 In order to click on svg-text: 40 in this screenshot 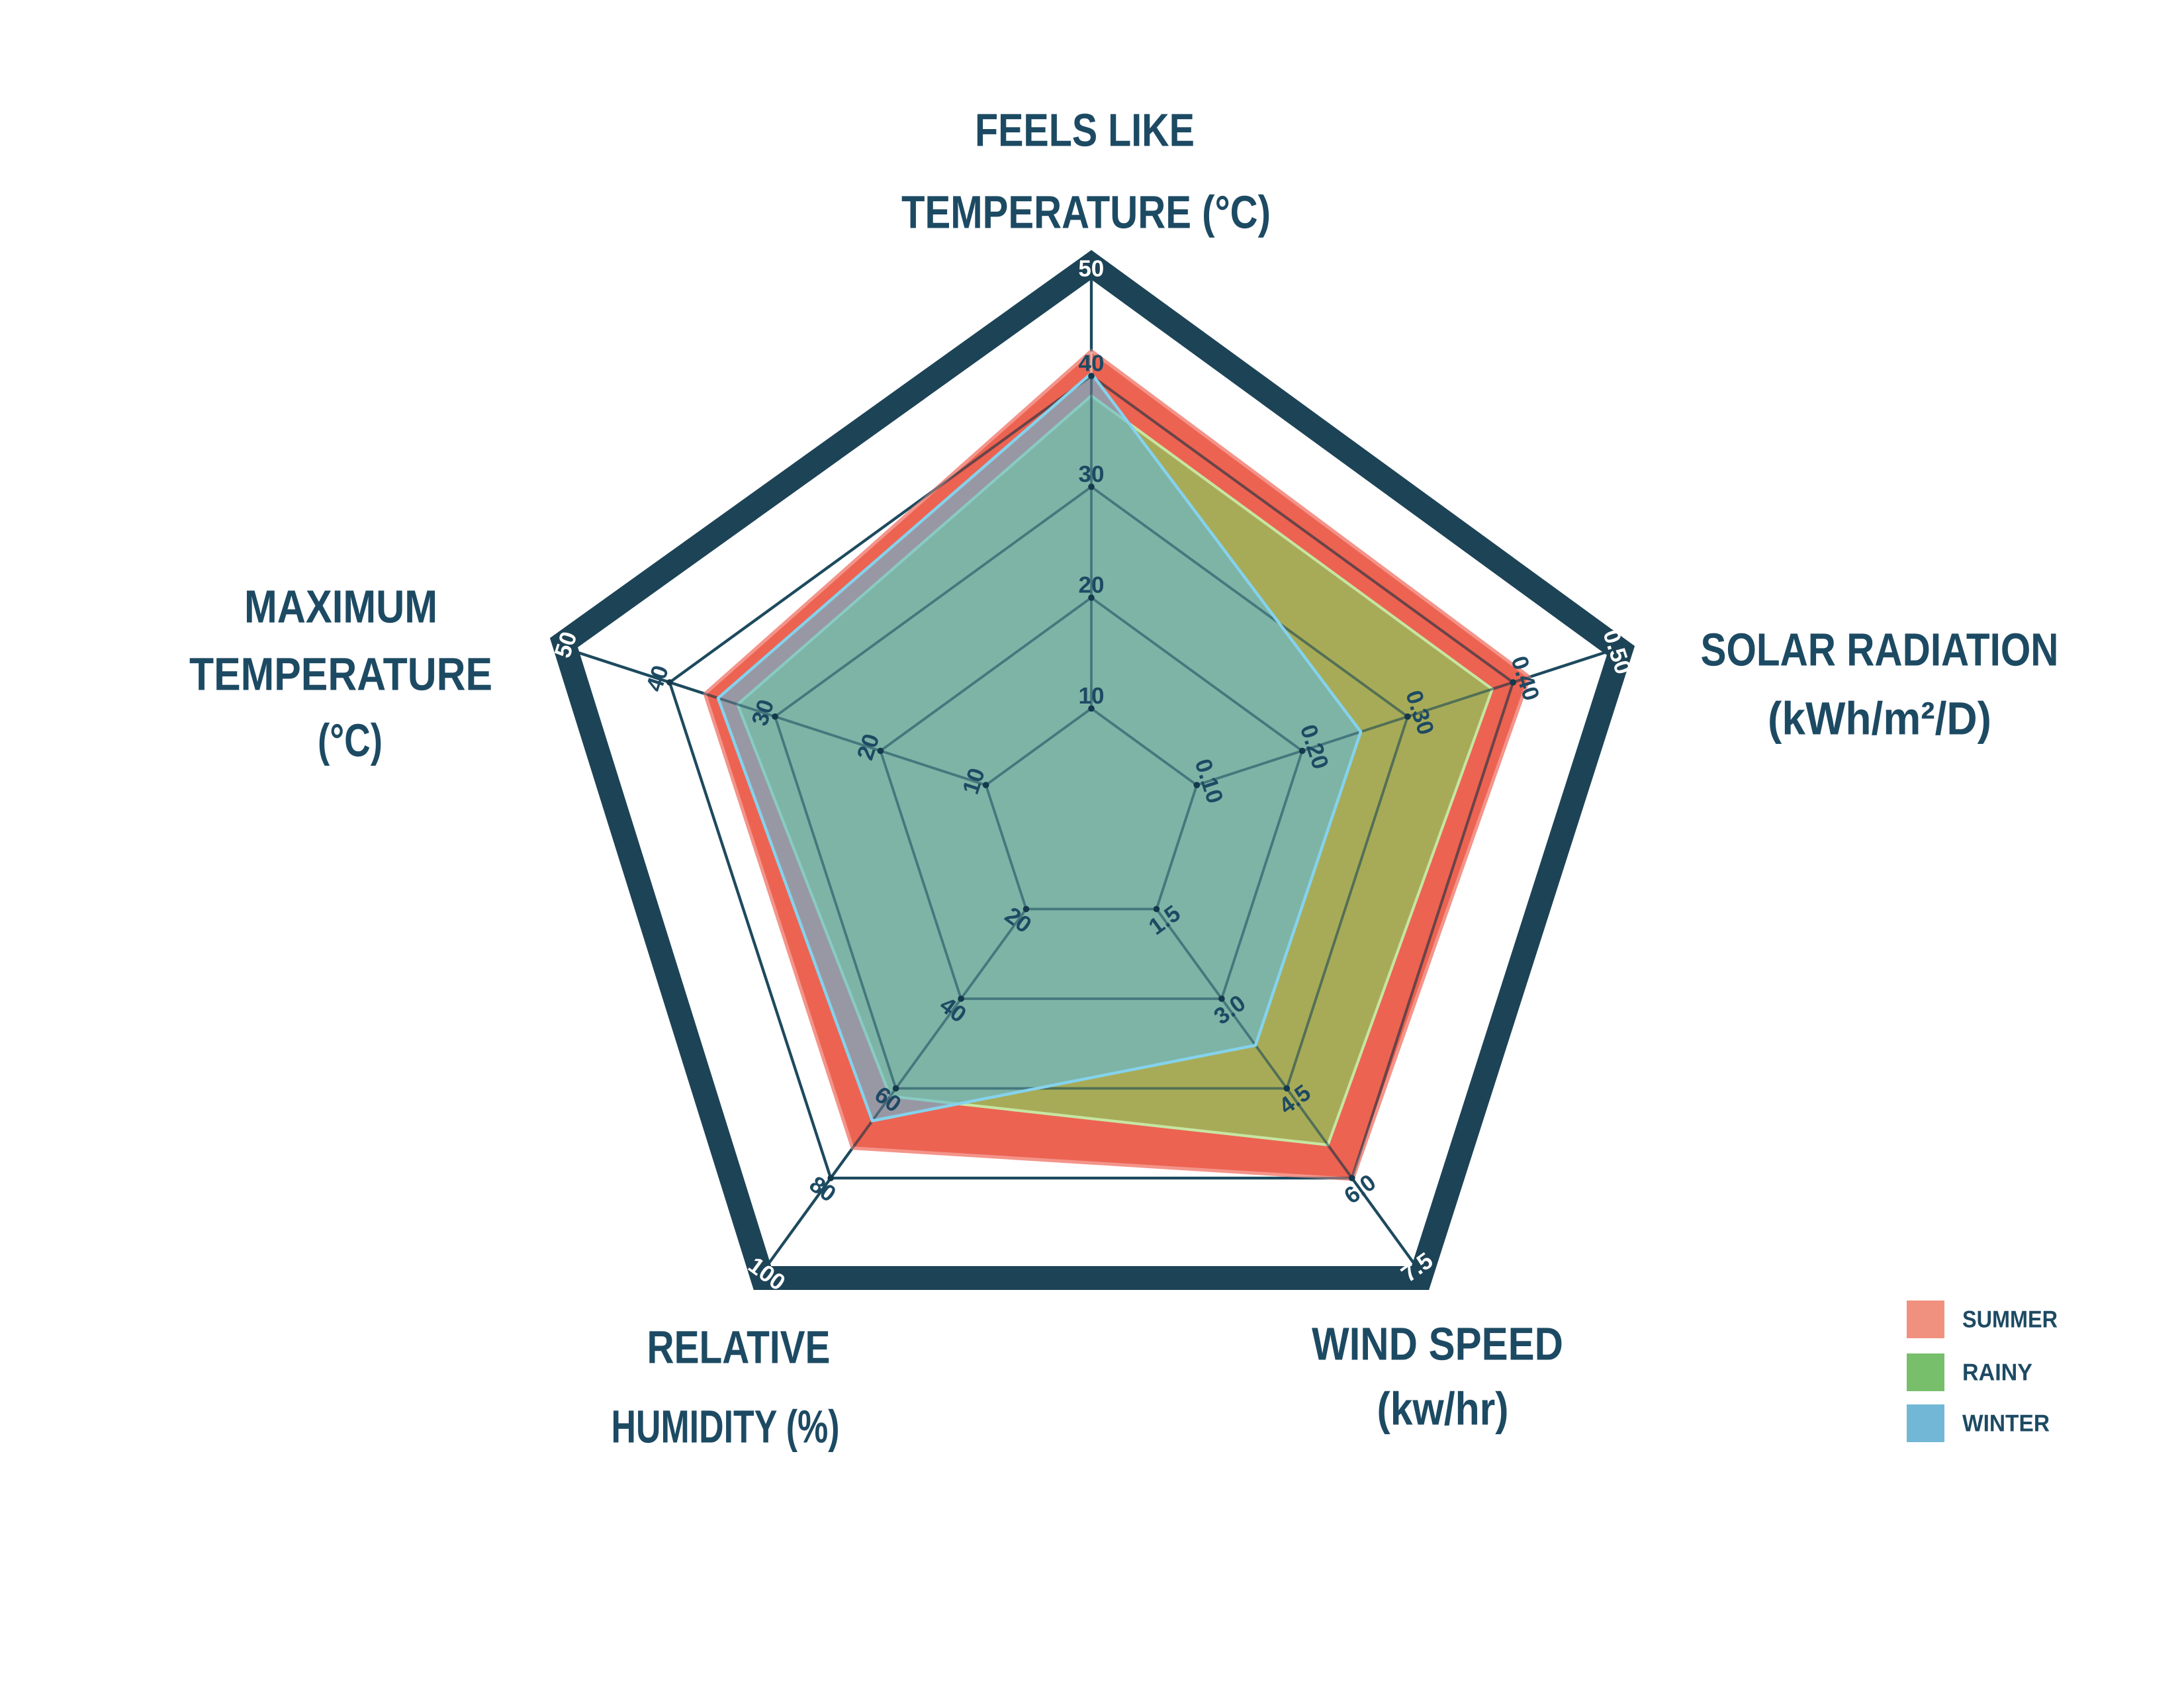, I will do `click(1092, 363)`.